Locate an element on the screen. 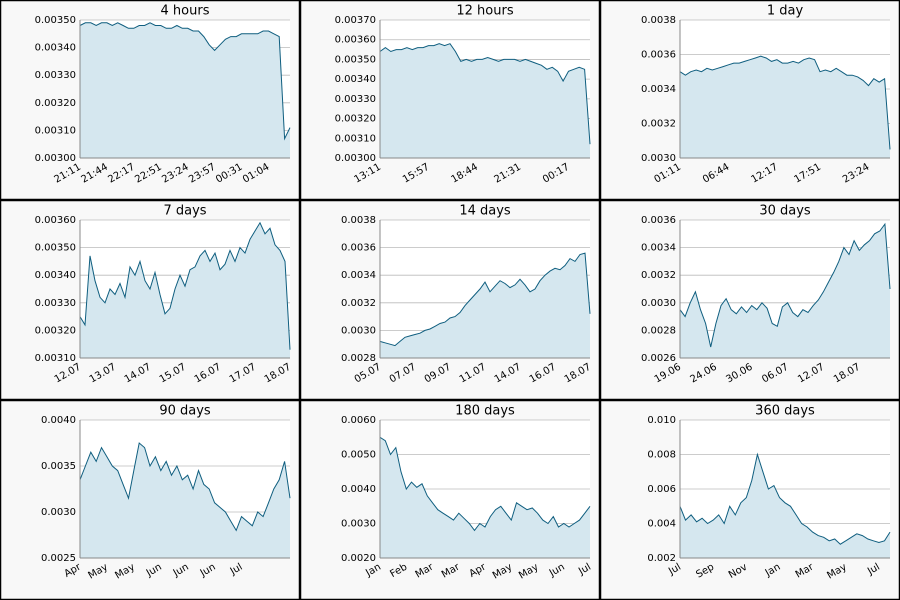 The image size is (900, 600). chart-title: 14 days is located at coordinates (485, 211).